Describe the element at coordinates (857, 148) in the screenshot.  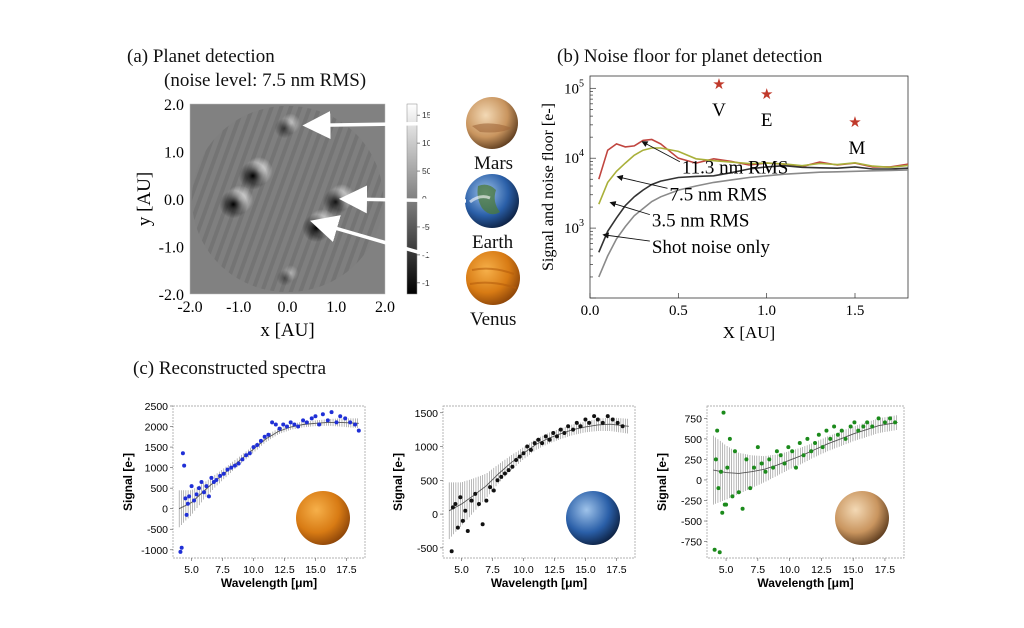
I see `marker-label: M` at that location.